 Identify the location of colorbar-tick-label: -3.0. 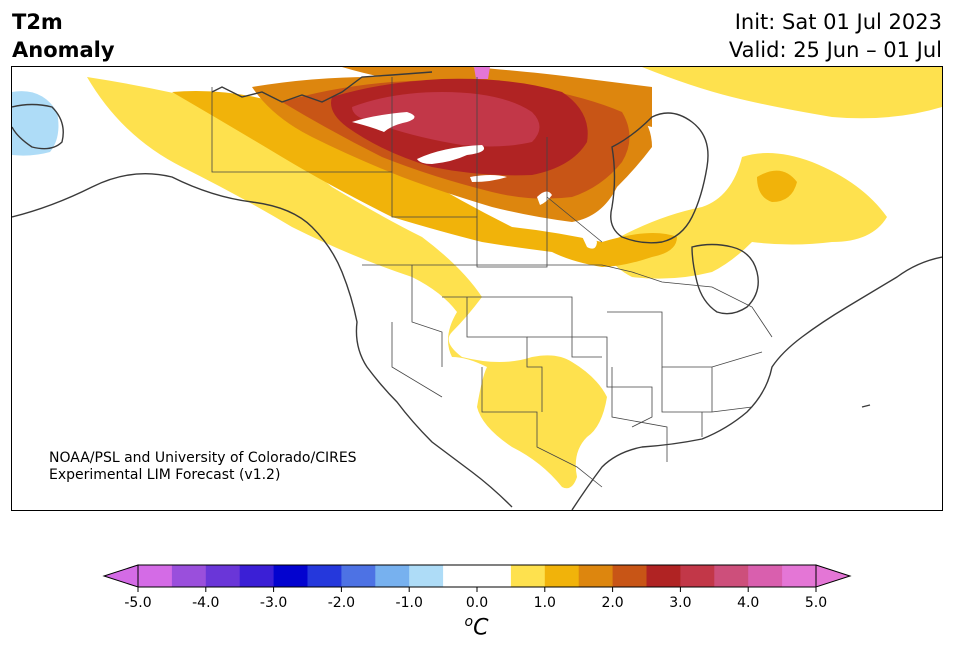
(273, 603).